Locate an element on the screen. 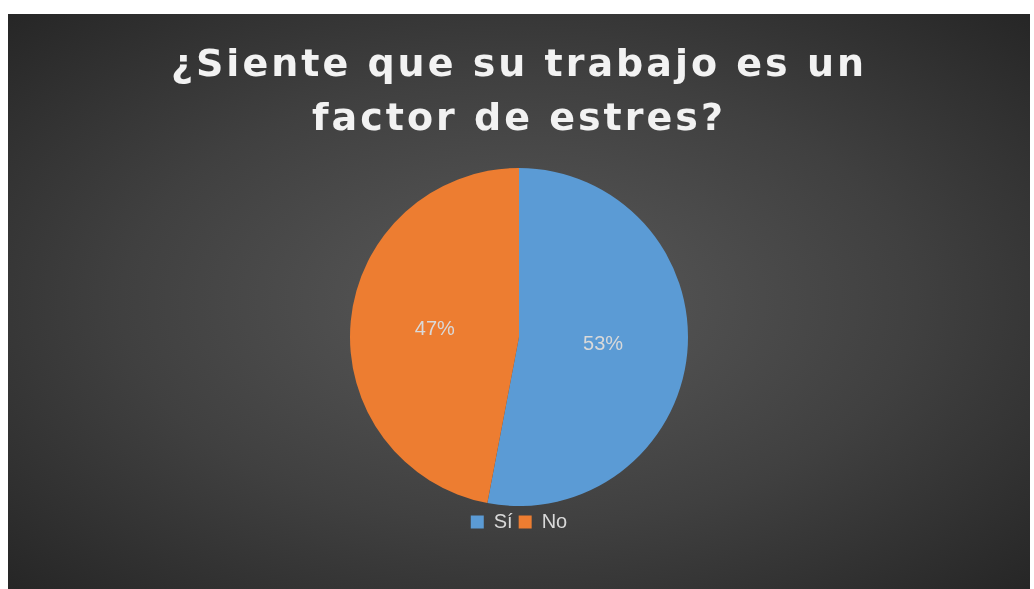 The width and height of the screenshot is (1034, 589). chart-title: ¿Siente que su trabajo es un factor de estres? is located at coordinates (519, 90).